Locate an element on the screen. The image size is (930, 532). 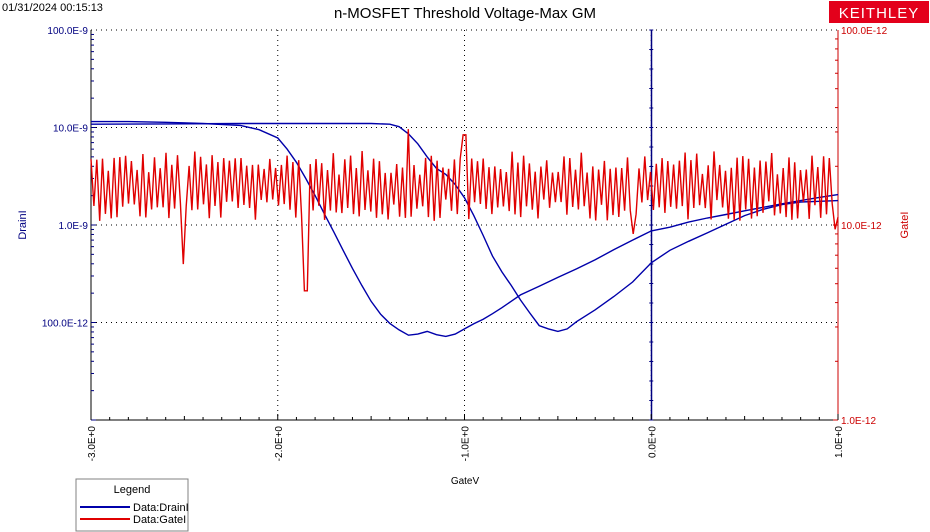
x-tick-label: -3.0E+0 is located at coordinates (92, 444).